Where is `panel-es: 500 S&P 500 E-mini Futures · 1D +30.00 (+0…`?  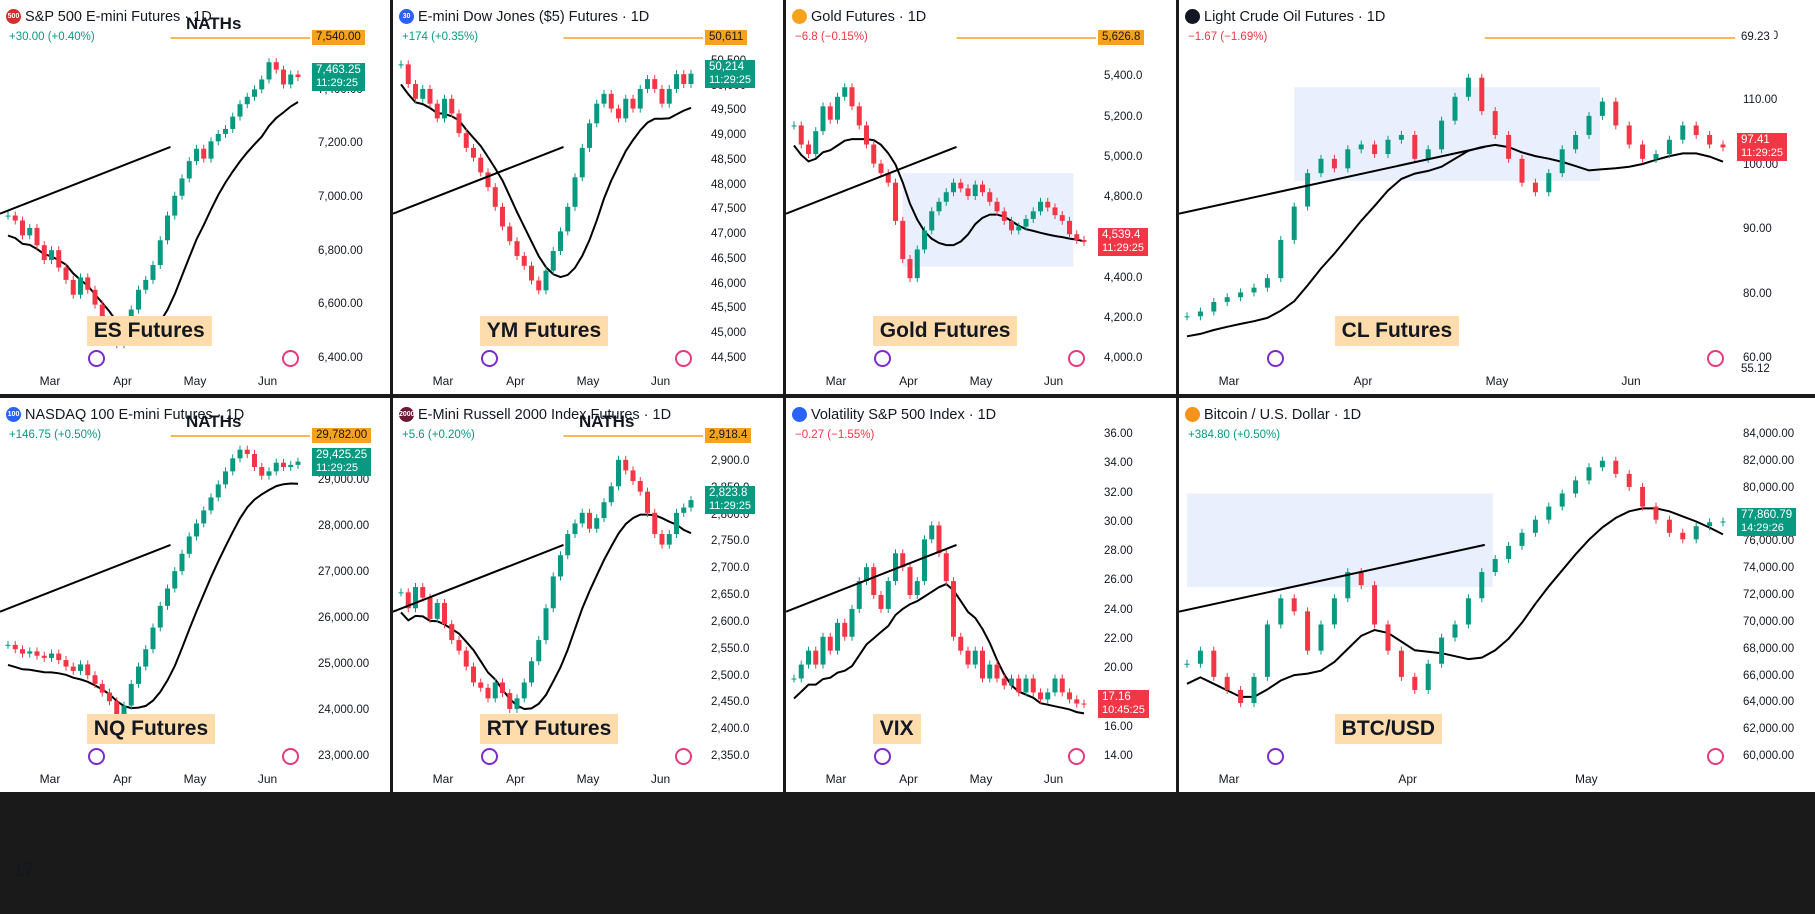 panel-es: 500 S&P 500 E-mini Futures · 1D +30.00 (+0… is located at coordinates (195, 197).